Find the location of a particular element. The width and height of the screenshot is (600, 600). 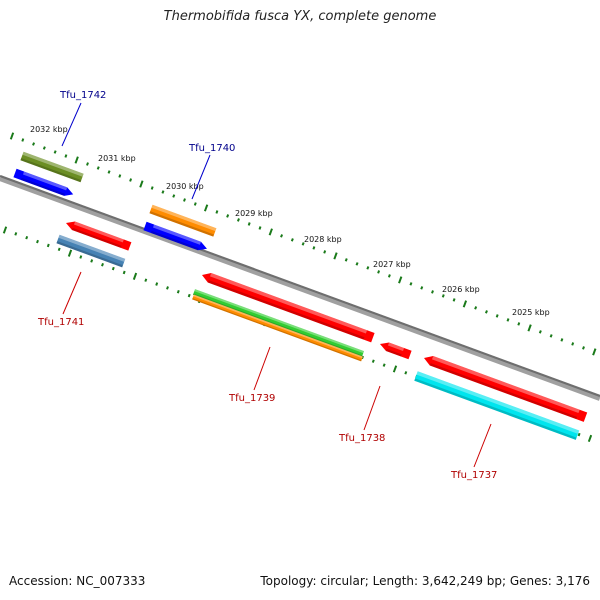

gene-bar-steelblue-body is located at coordinates (91, 251).